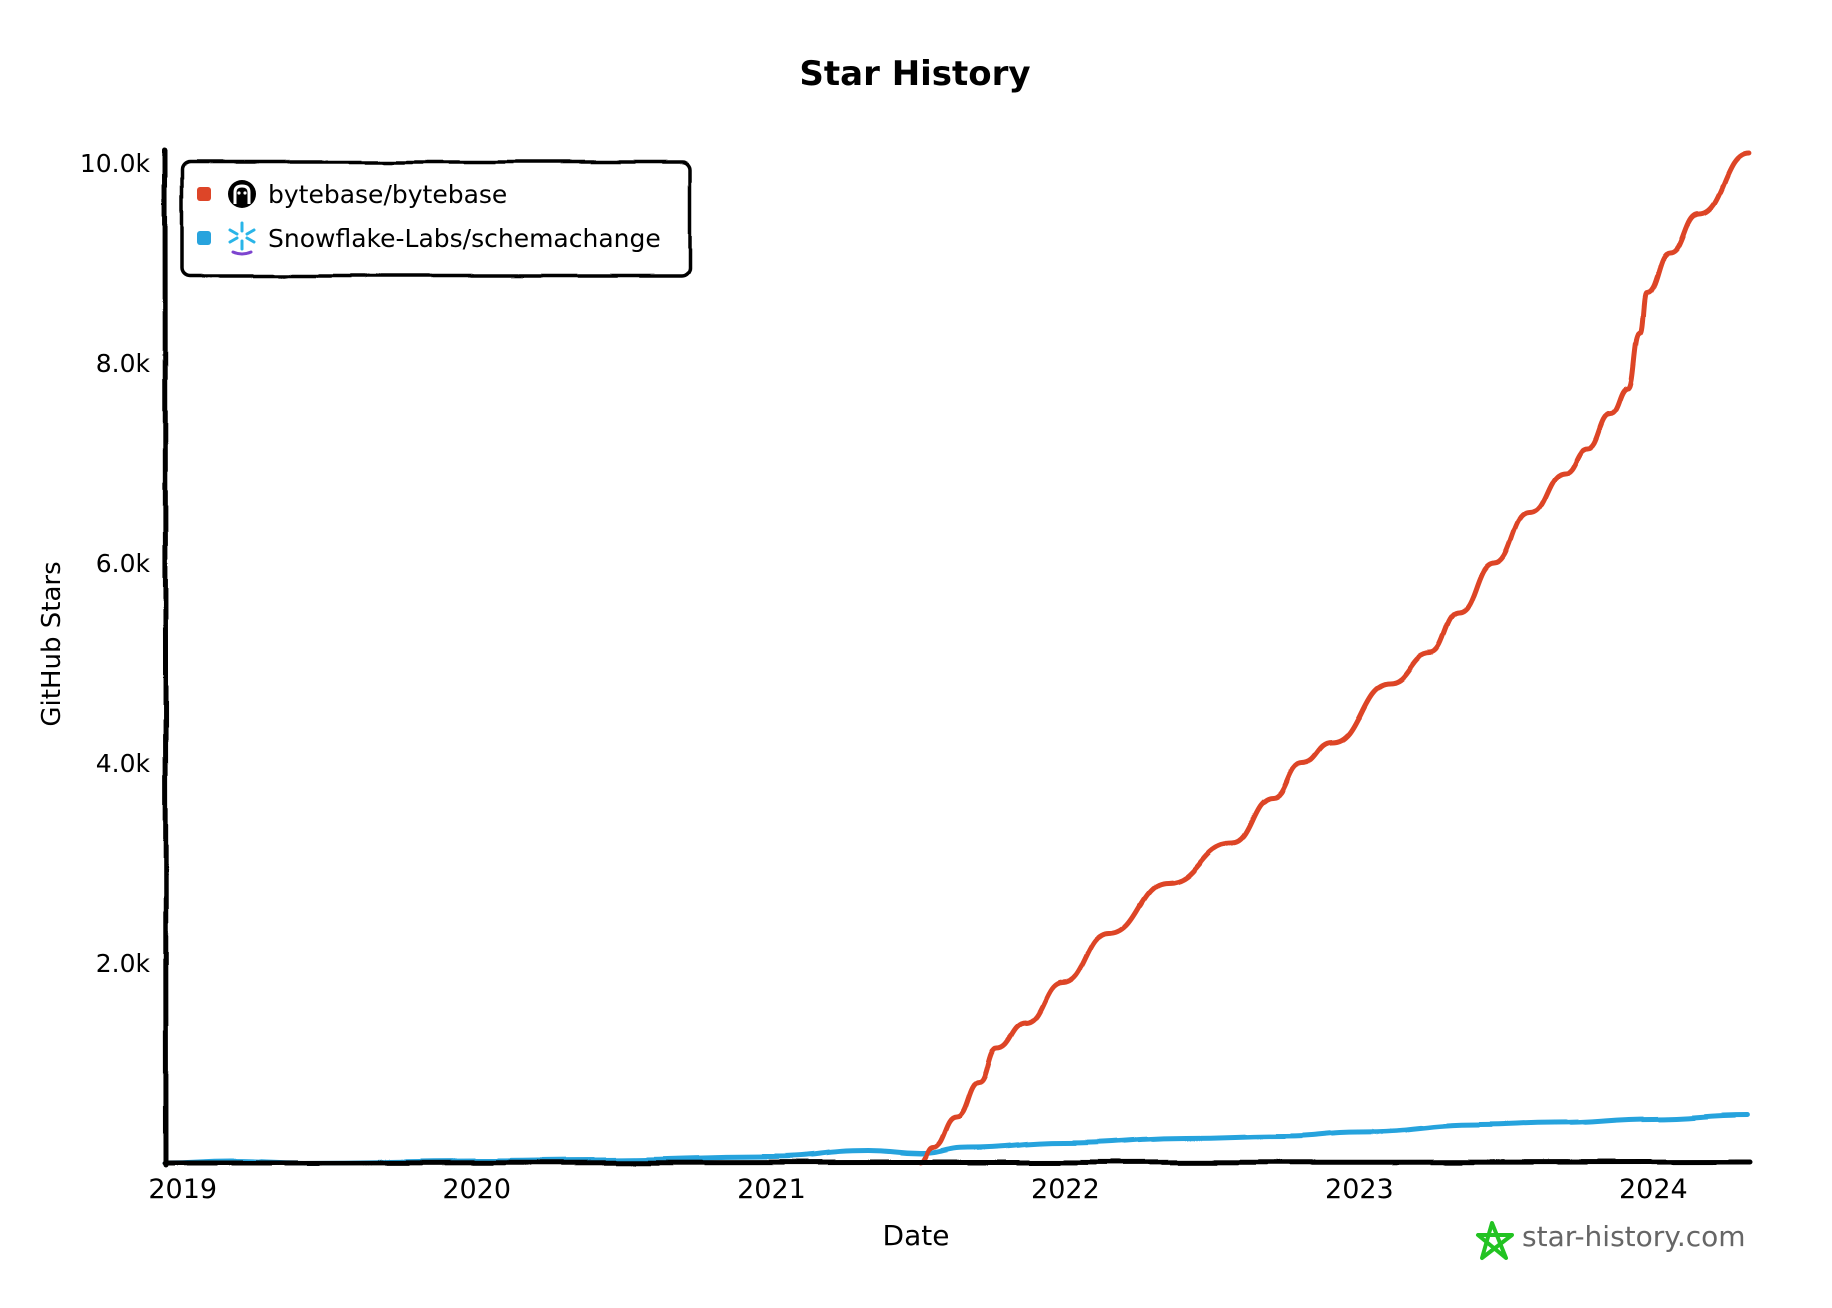  I want to click on x-tick-label: 2019, so click(182, 1189).